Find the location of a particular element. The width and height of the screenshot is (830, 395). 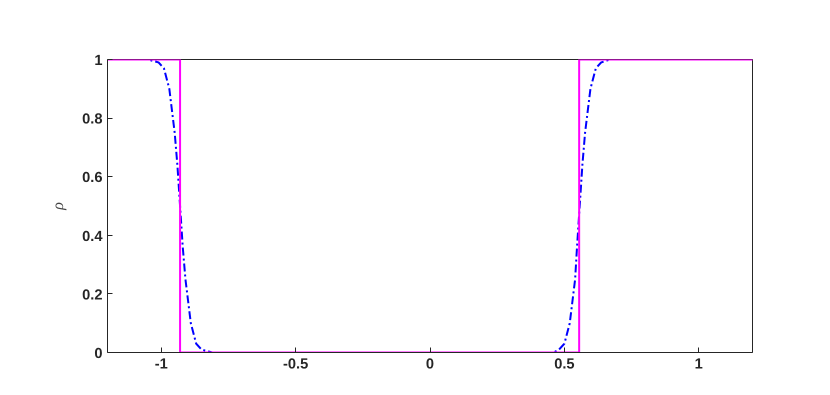

x-tick-label: -0.5 is located at coordinates (295, 364).